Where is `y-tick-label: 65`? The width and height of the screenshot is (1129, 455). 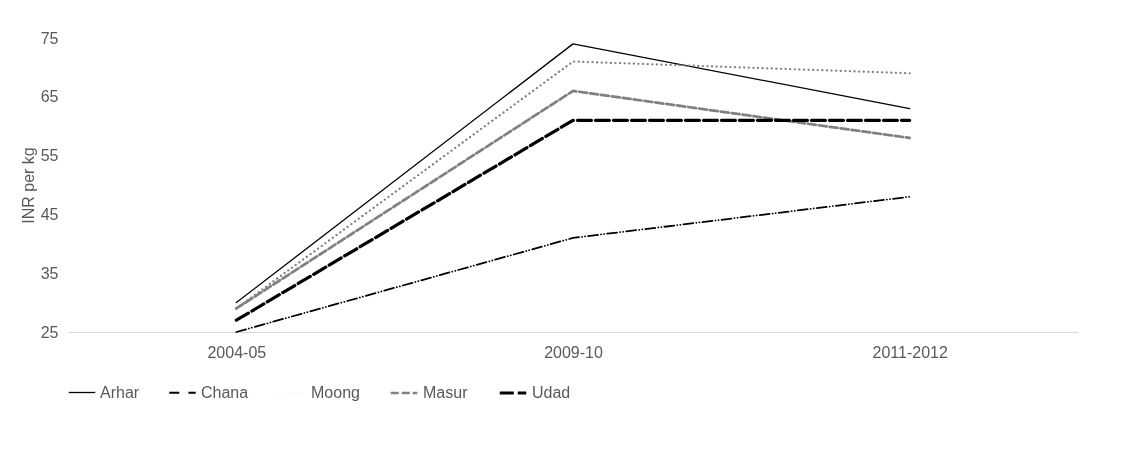 y-tick-label: 65 is located at coordinates (49, 97).